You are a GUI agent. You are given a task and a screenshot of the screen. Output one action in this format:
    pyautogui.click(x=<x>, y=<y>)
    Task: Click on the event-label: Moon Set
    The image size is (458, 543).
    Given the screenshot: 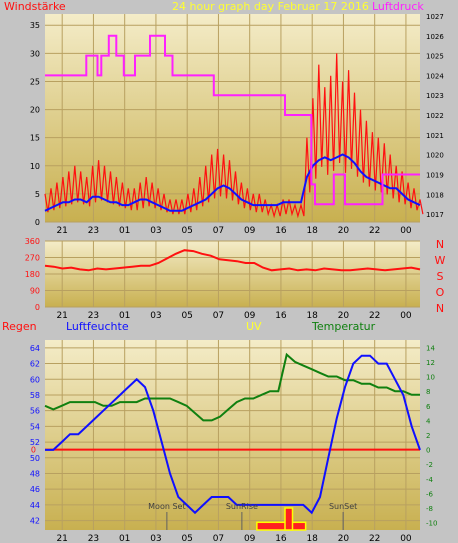 What is the action you would take?
    pyautogui.click(x=166, y=506)
    